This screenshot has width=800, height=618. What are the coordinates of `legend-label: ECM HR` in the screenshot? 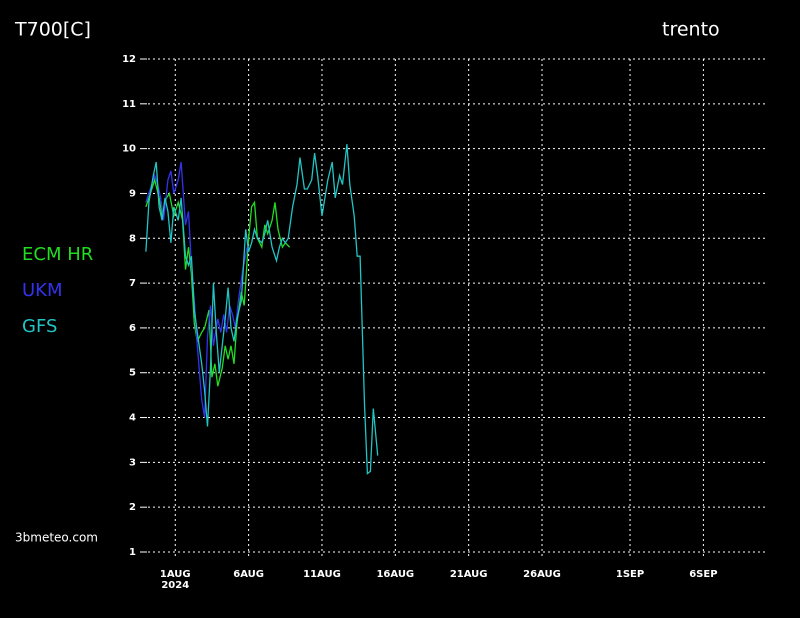 It's located at (57, 254).